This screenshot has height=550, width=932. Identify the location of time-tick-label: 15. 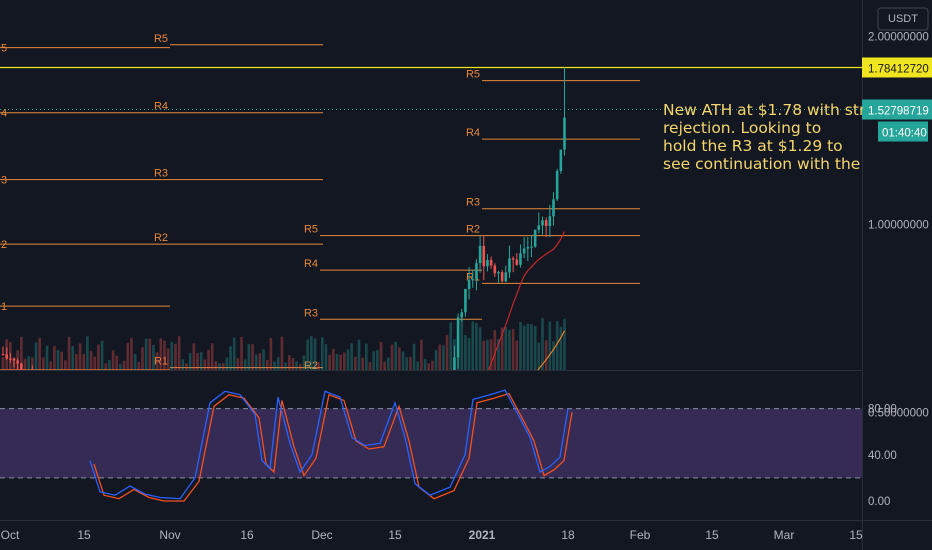
(84, 535).